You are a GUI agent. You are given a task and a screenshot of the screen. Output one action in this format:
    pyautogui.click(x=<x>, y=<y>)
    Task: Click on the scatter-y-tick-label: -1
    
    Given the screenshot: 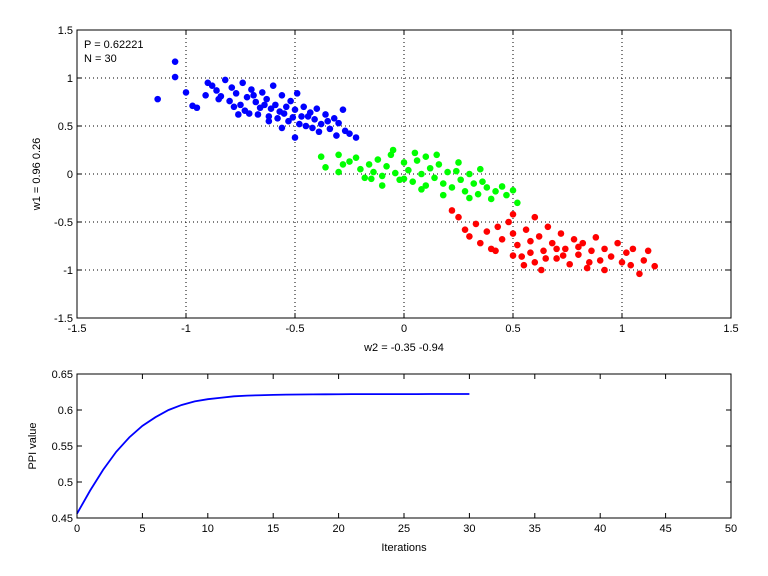 What is the action you would take?
    pyautogui.click(x=68, y=271)
    